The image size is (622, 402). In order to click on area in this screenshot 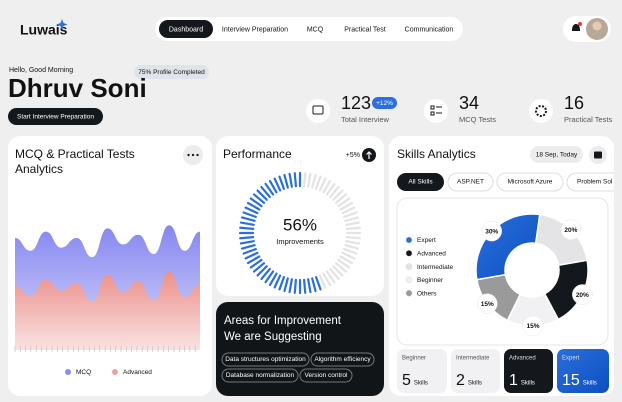, I will do `click(107, 310)`.